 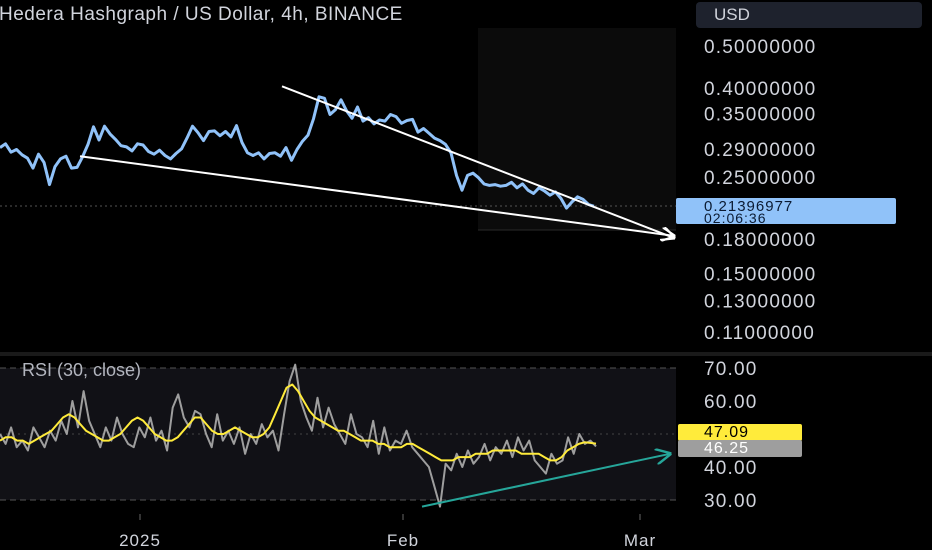 What do you see at coordinates (545, 481) in the screenshot?
I see `rsi-divergence-arrow` at bounding box center [545, 481].